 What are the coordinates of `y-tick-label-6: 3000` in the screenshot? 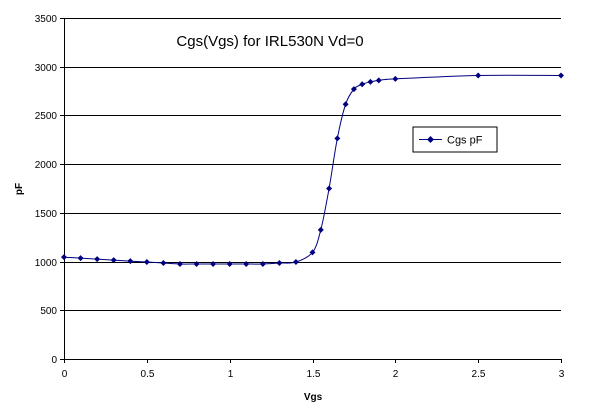 It's located at (46, 68).